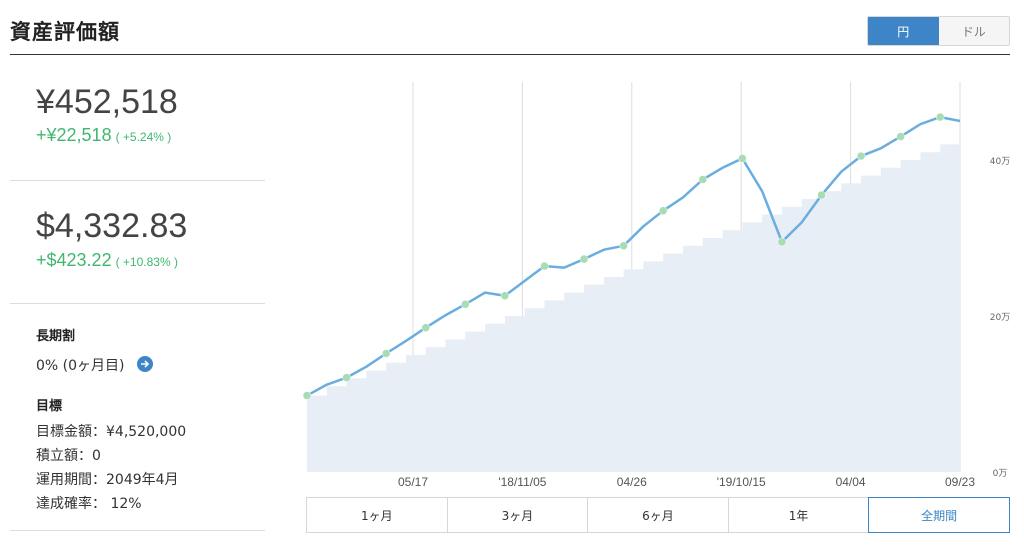  Describe the element at coordinates (146, 262) in the screenshot. I see `usd-change-pct: ( +10.83% )` at that location.